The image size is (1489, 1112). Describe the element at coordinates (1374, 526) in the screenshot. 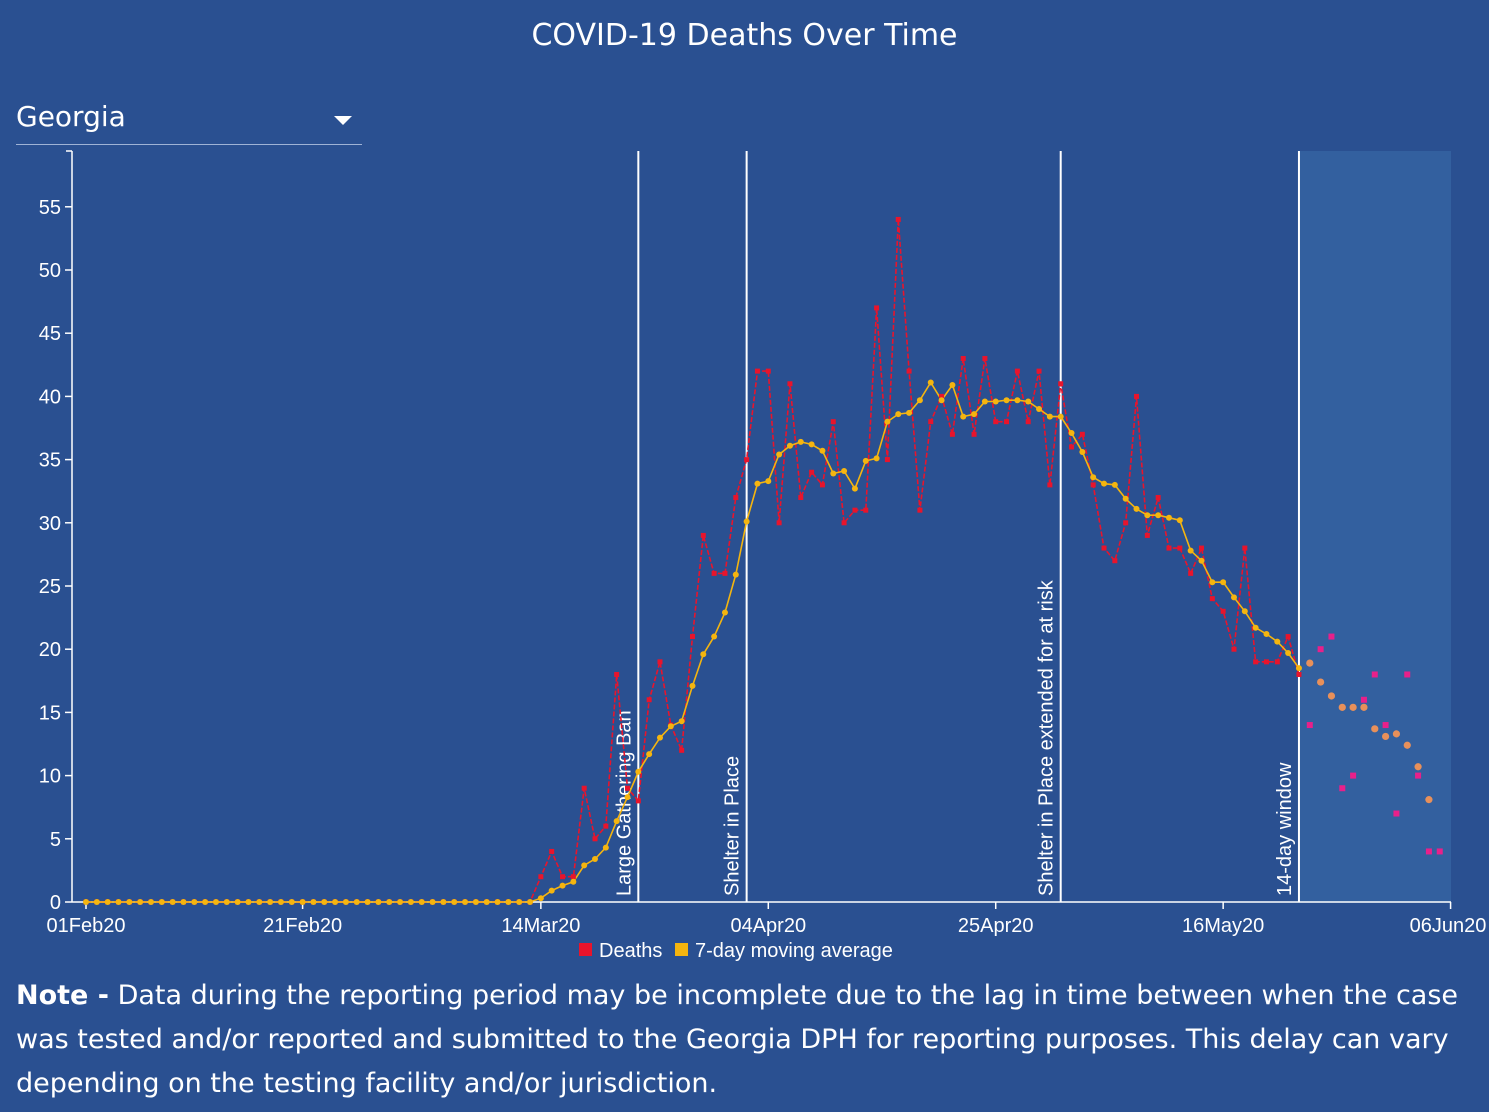

I see `reporting-window-band` at that location.